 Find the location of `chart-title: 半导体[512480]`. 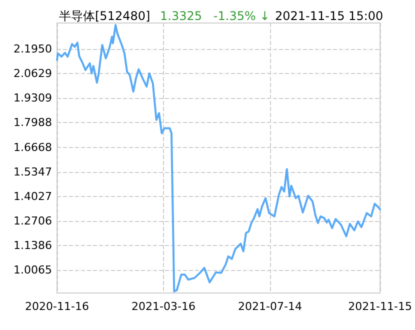

chart-title: 半导体[512480] is located at coordinates (104, 16).